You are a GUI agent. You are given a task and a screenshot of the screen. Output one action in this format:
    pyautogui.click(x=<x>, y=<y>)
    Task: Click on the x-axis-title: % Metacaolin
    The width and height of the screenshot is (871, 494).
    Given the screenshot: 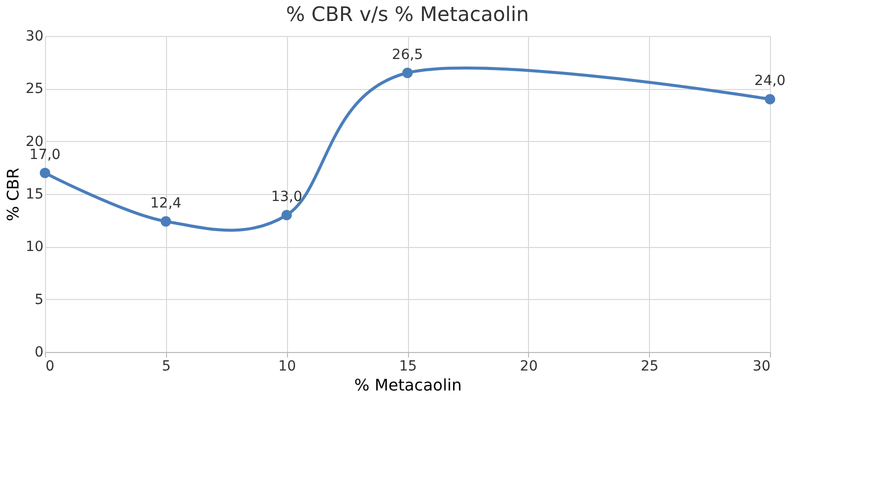 What is the action you would take?
    pyautogui.click(x=408, y=385)
    